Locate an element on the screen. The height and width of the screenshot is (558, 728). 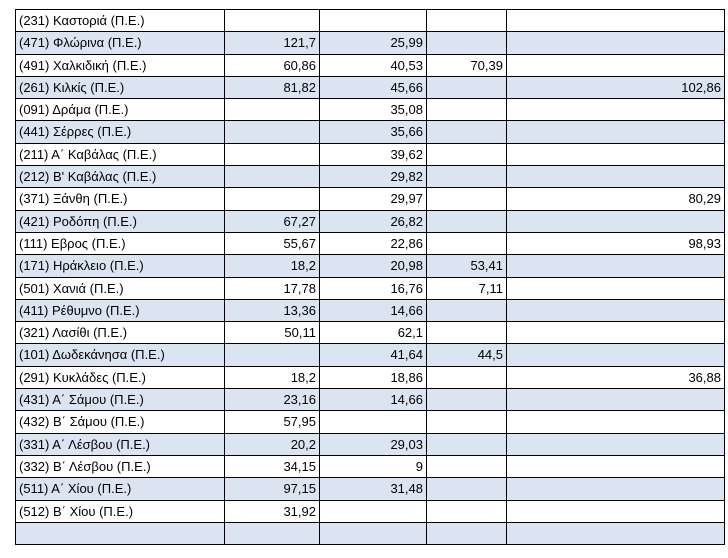
table-row: (332) Β΄ Λέσβου (Π.Ε.) 34,15 9 is located at coordinates (370, 466).